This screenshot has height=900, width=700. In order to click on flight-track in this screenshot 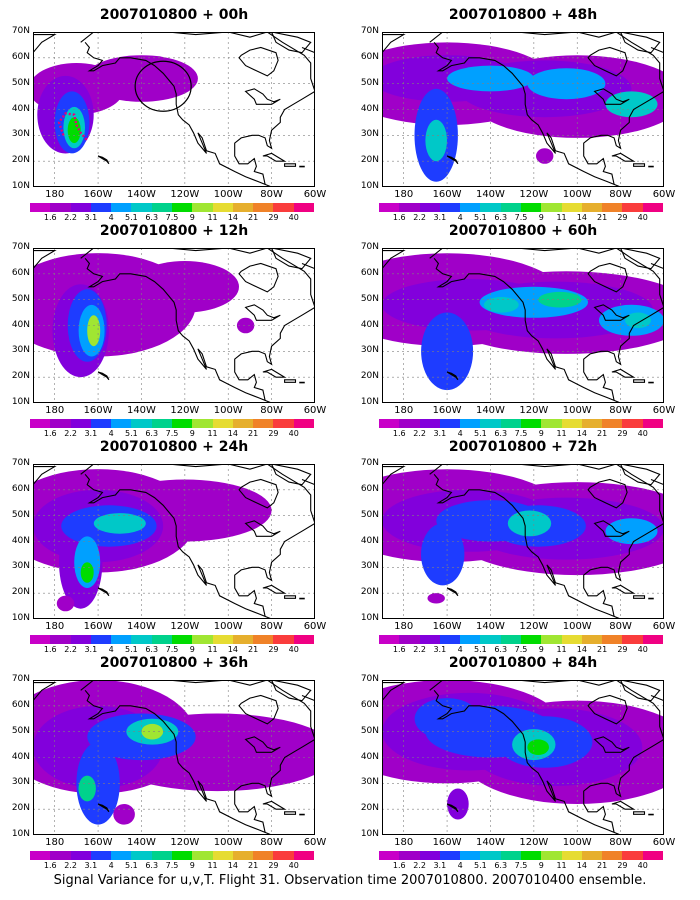, I will do `click(73, 127)`.